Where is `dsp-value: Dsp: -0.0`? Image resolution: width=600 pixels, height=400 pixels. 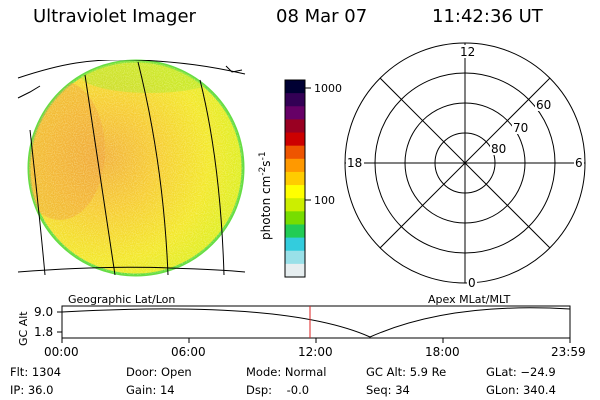
dsp-value: Dsp: -0.0 is located at coordinates (278, 390).